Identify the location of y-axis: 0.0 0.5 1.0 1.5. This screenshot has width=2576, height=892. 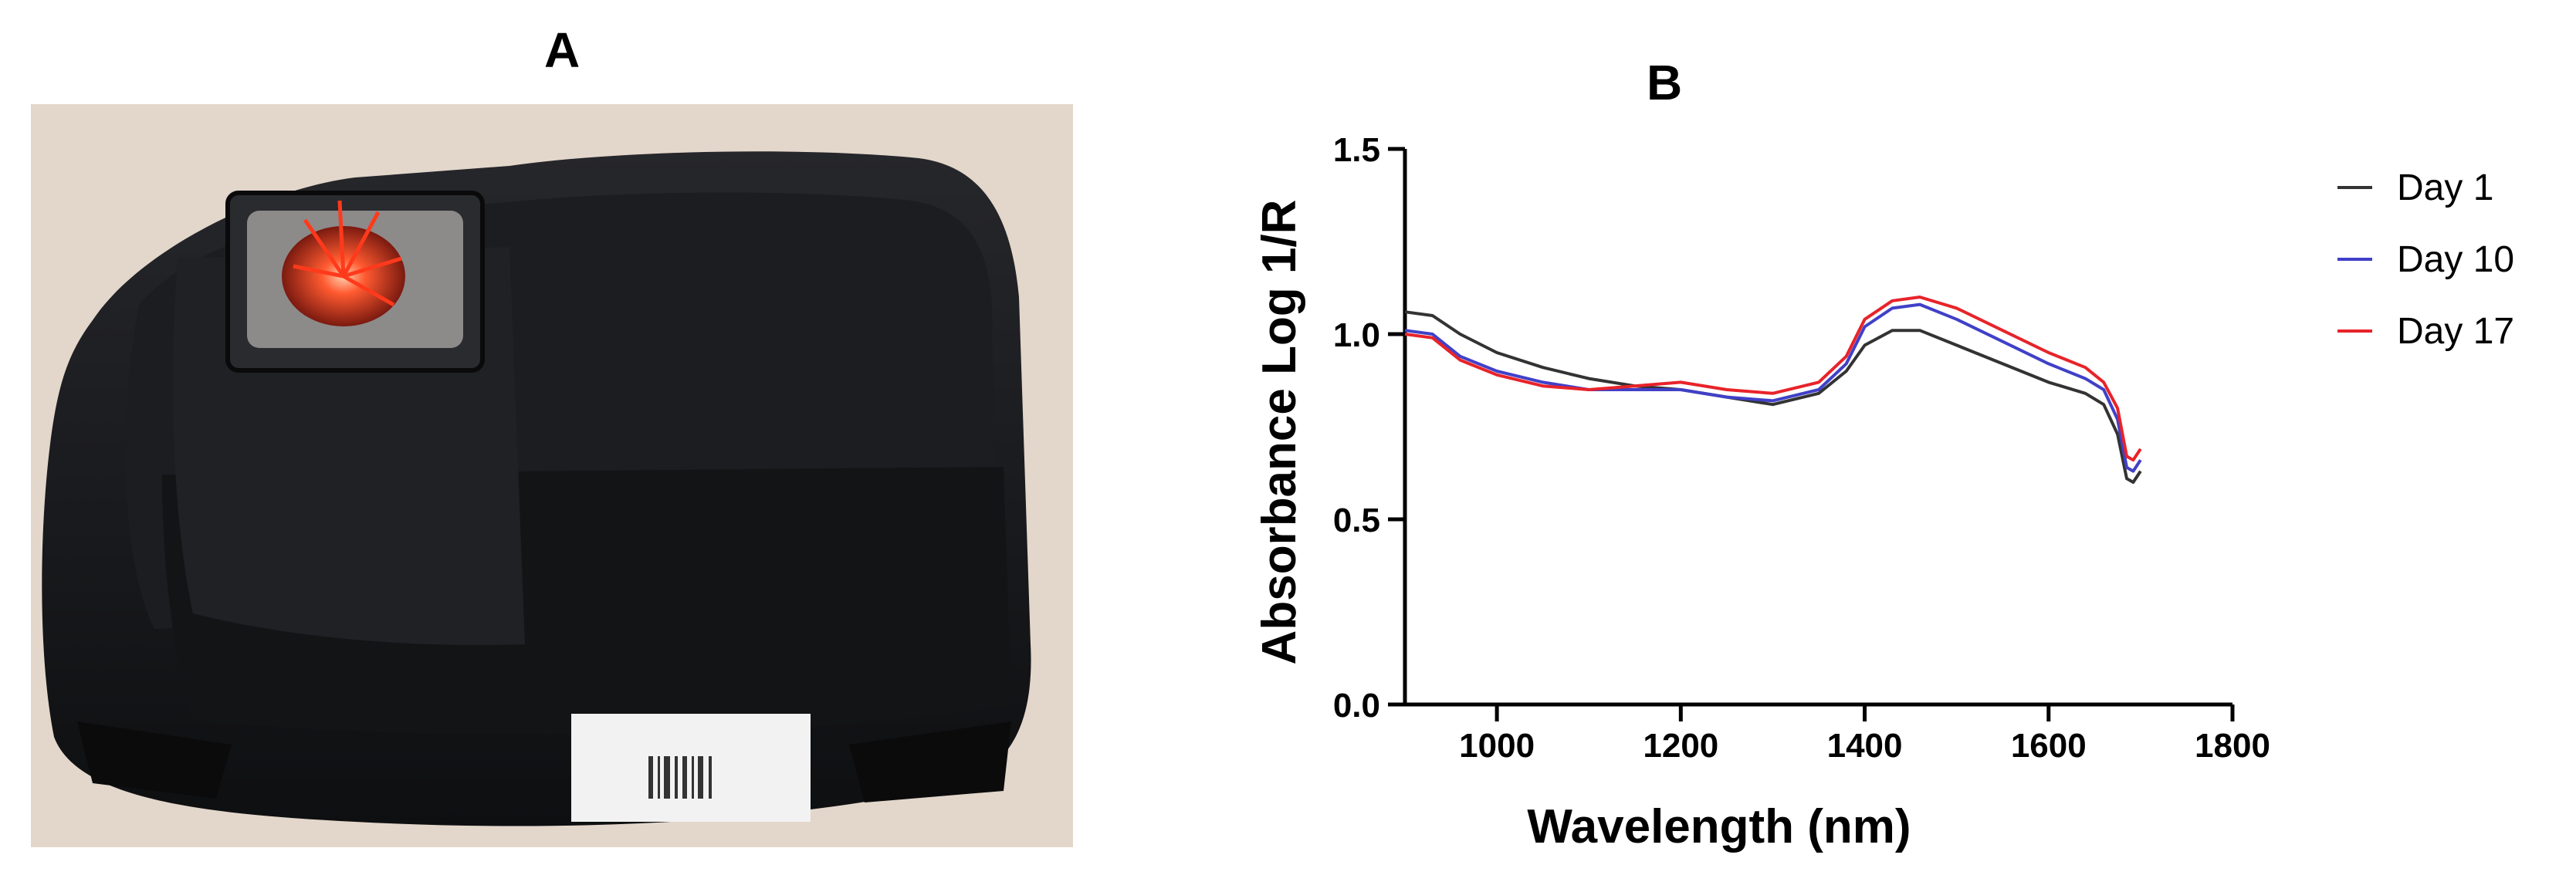
(1370, 428).